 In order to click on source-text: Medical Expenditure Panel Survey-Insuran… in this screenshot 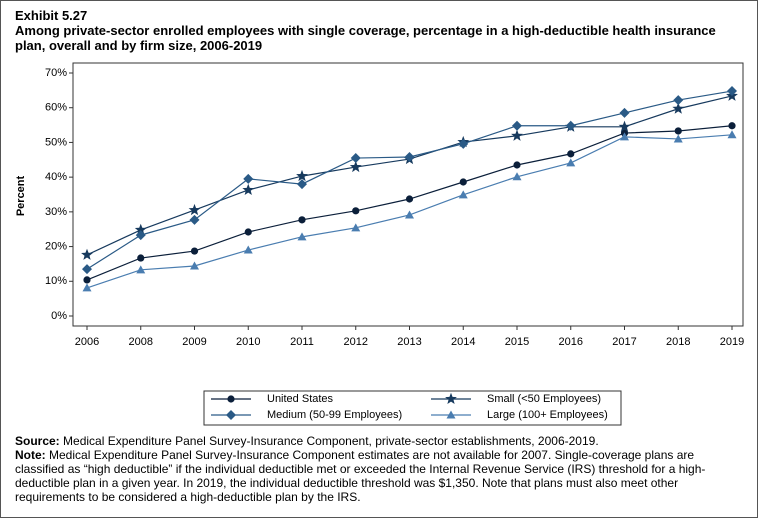, I will do `click(331, 441)`.